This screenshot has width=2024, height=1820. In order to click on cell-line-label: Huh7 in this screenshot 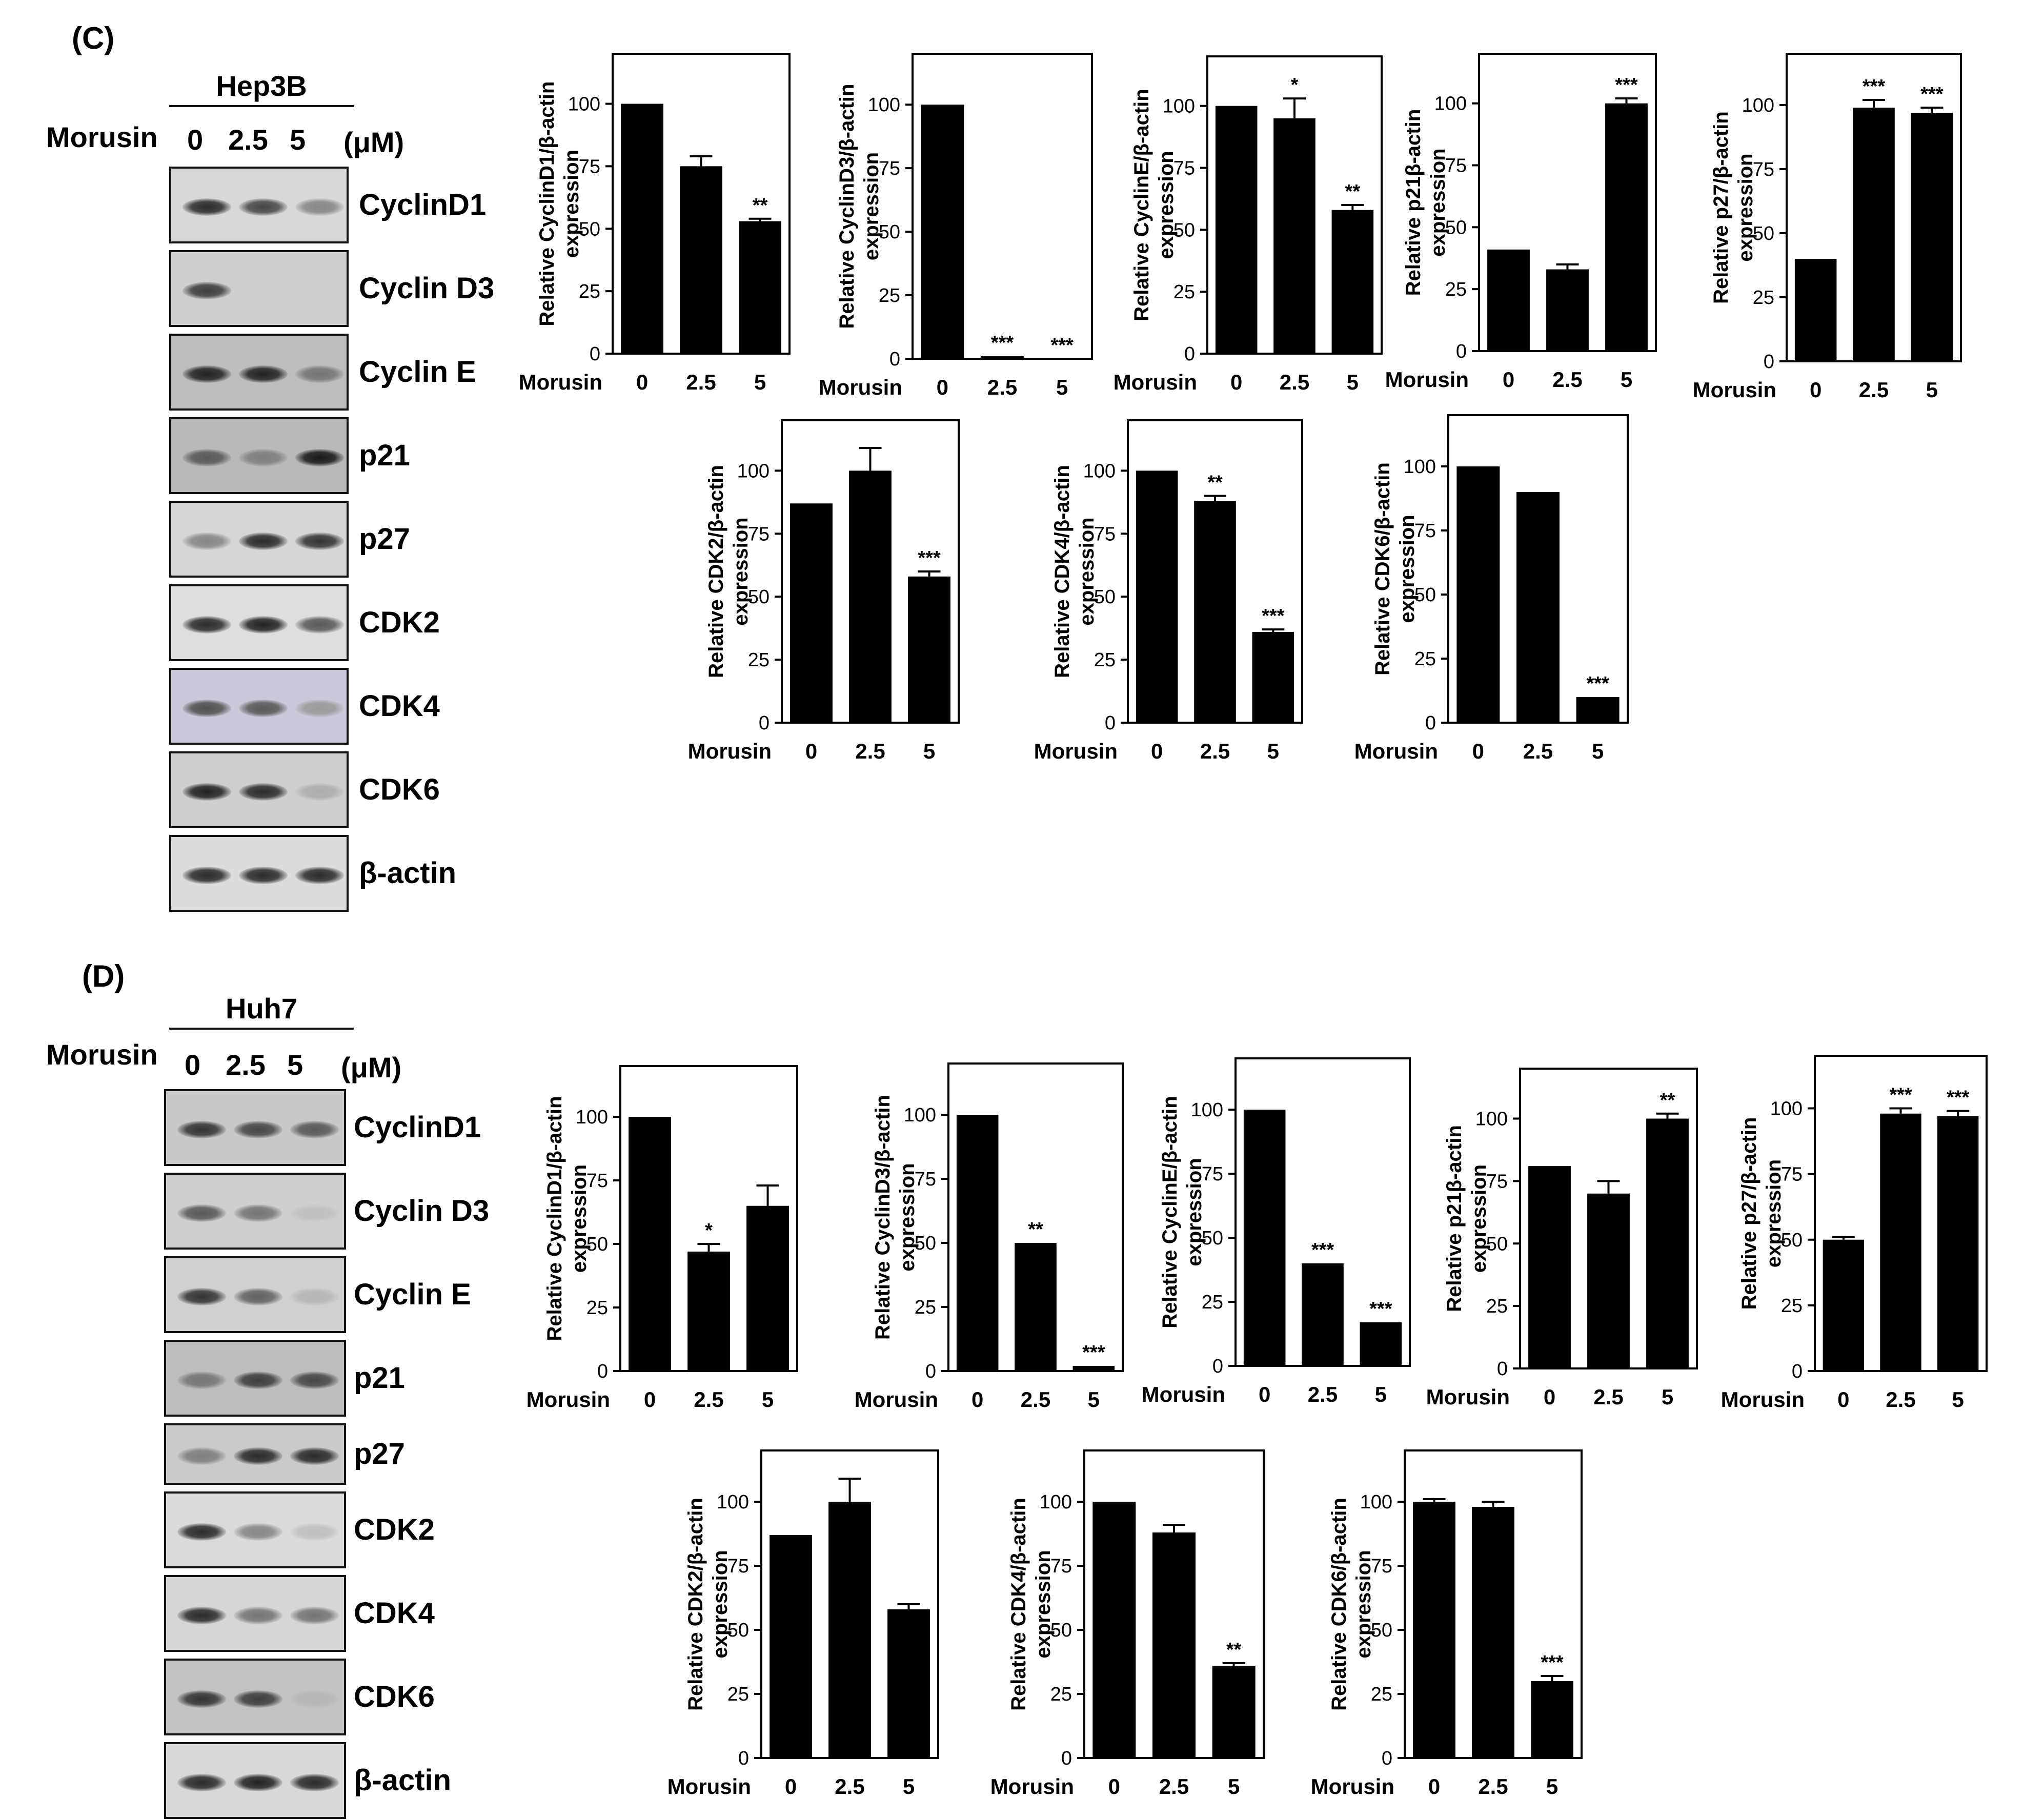, I will do `click(261, 1008)`.